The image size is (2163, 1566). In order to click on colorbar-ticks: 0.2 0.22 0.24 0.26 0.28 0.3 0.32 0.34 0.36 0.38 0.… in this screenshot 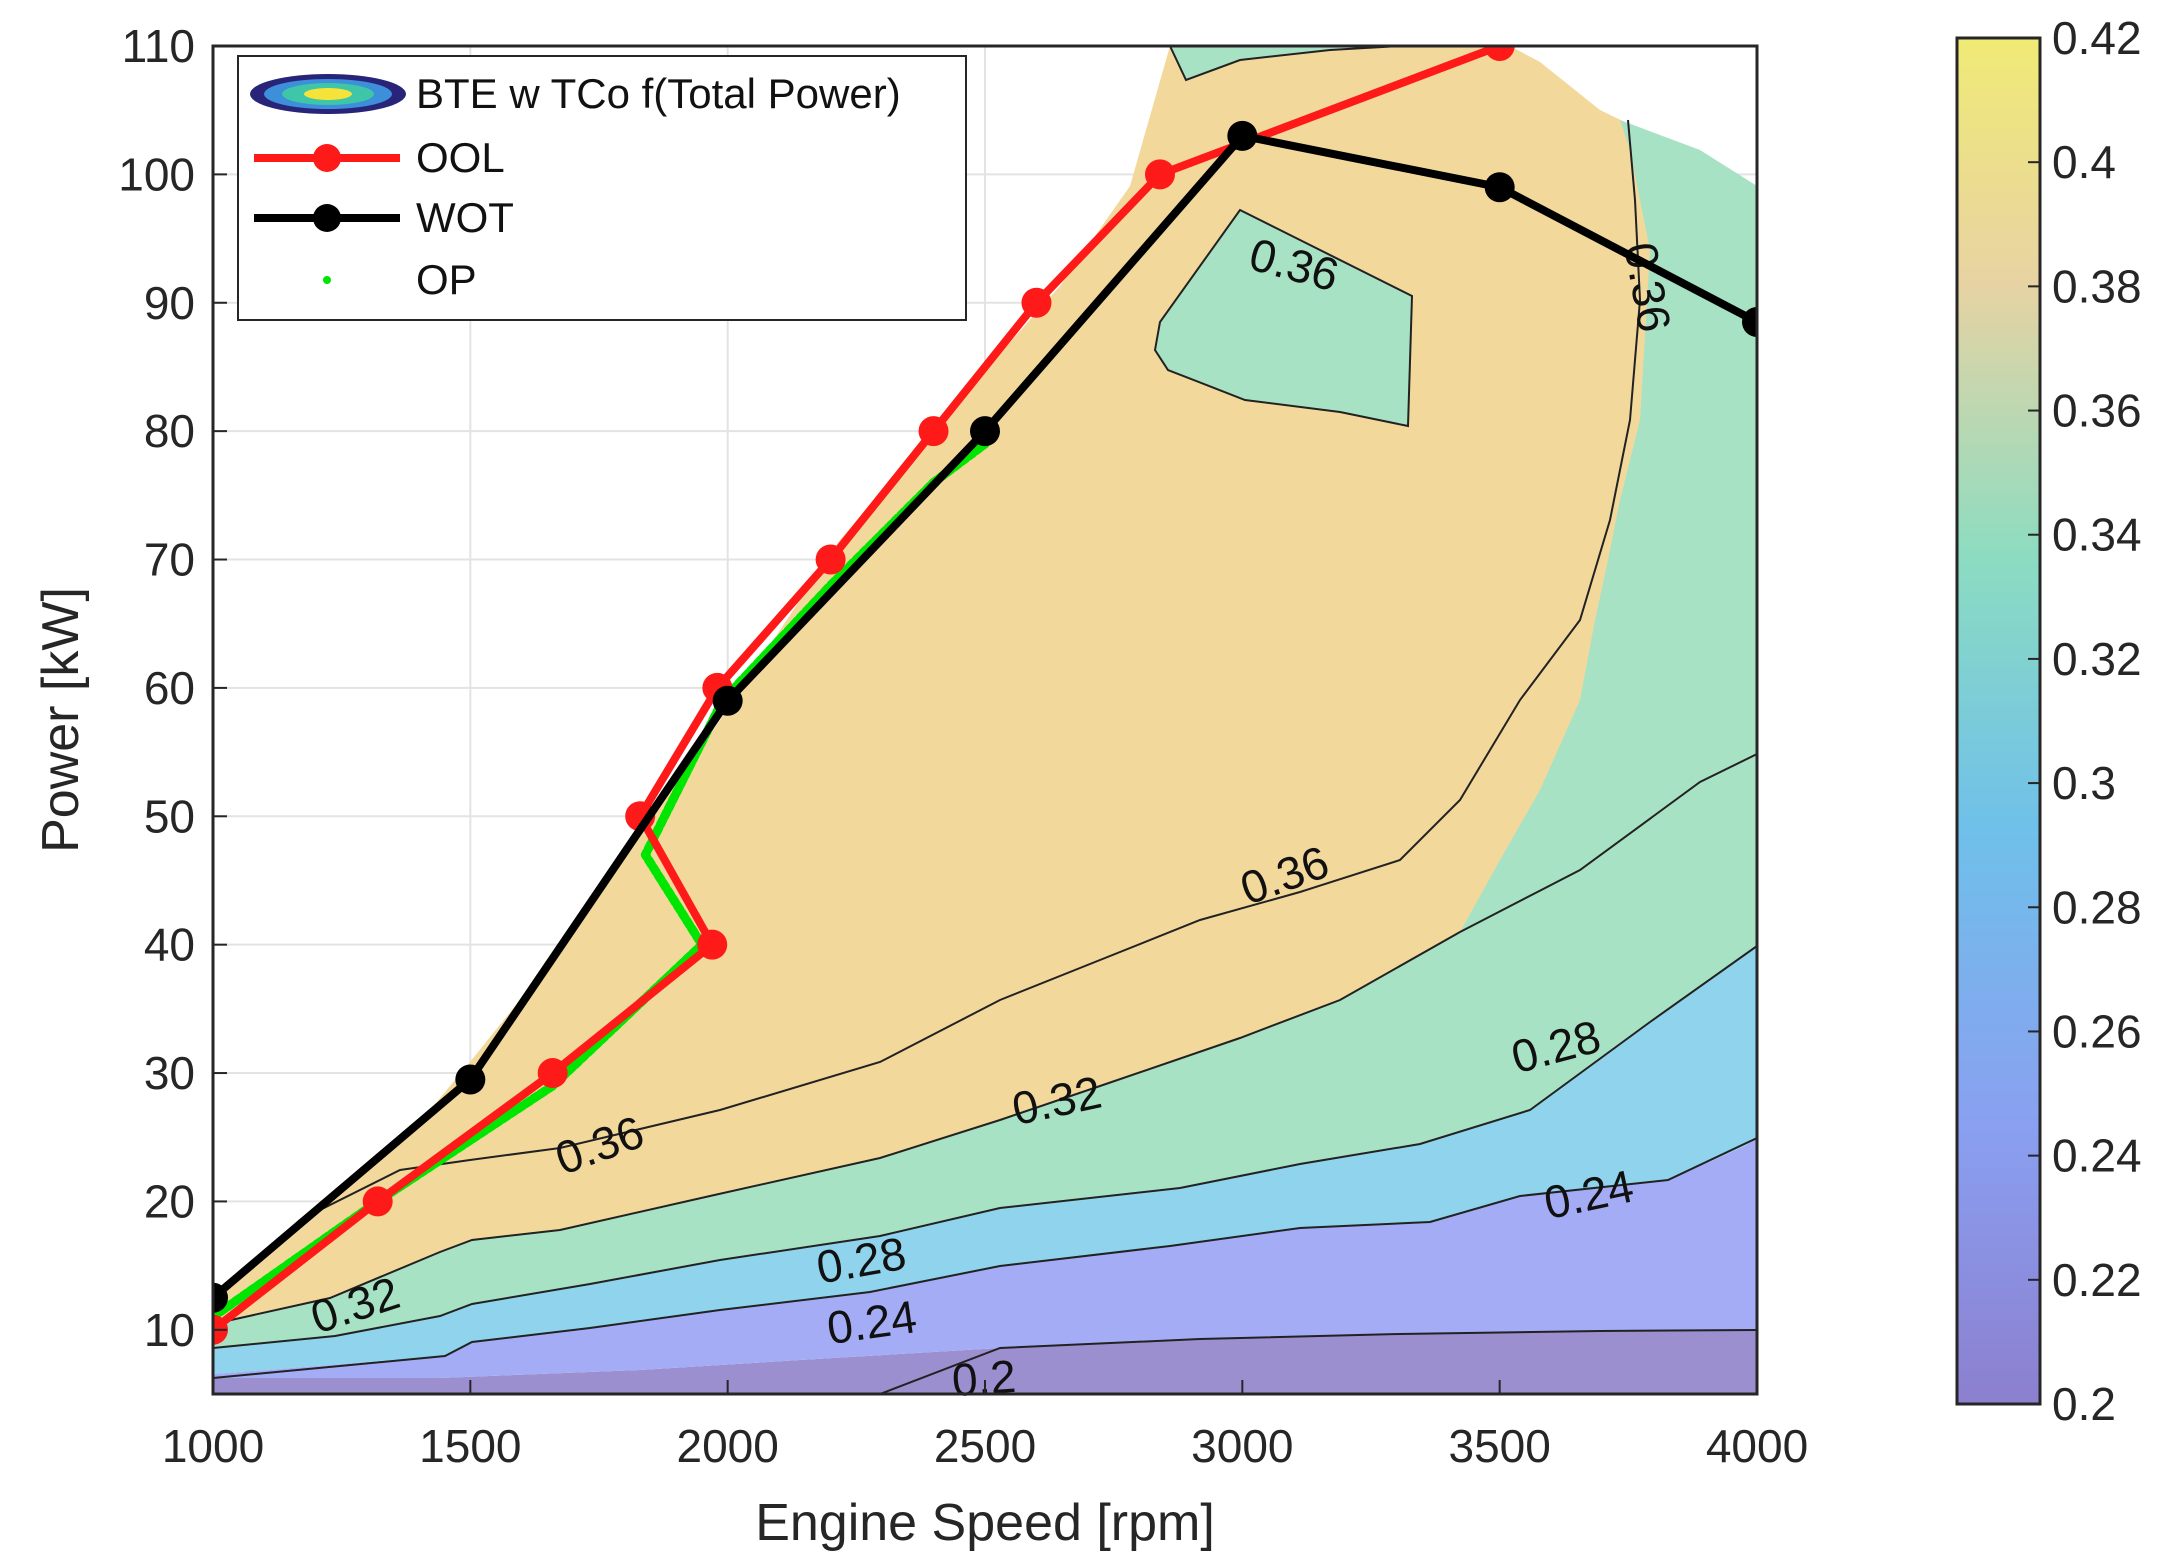, I will do `click(2085, 721)`.